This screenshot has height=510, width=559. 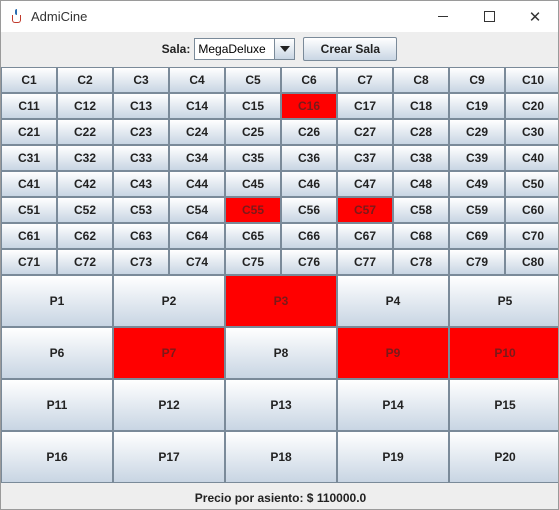 What do you see at coordinates (421, 236) in the screenshot?
I see `seat-button-c68: C68` at bounding box center [421, 236].